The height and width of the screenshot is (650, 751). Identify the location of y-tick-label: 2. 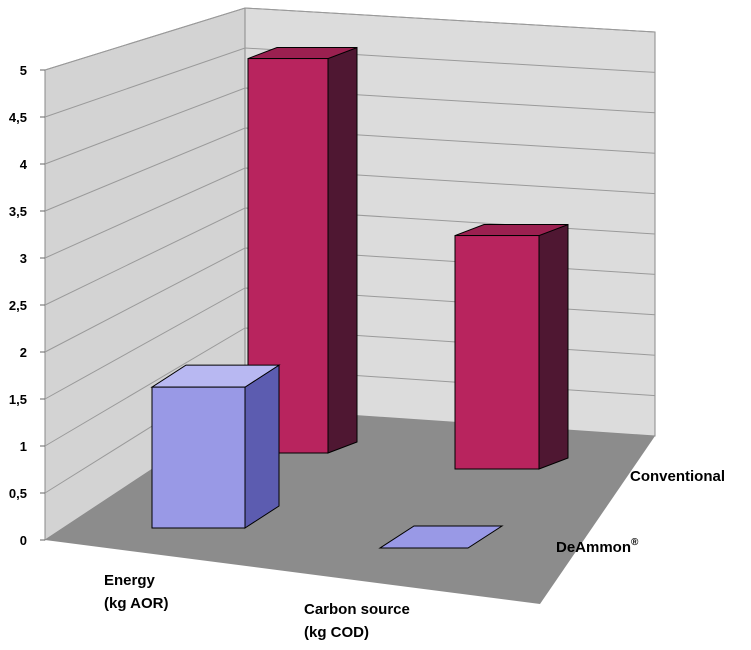
(23, 352).